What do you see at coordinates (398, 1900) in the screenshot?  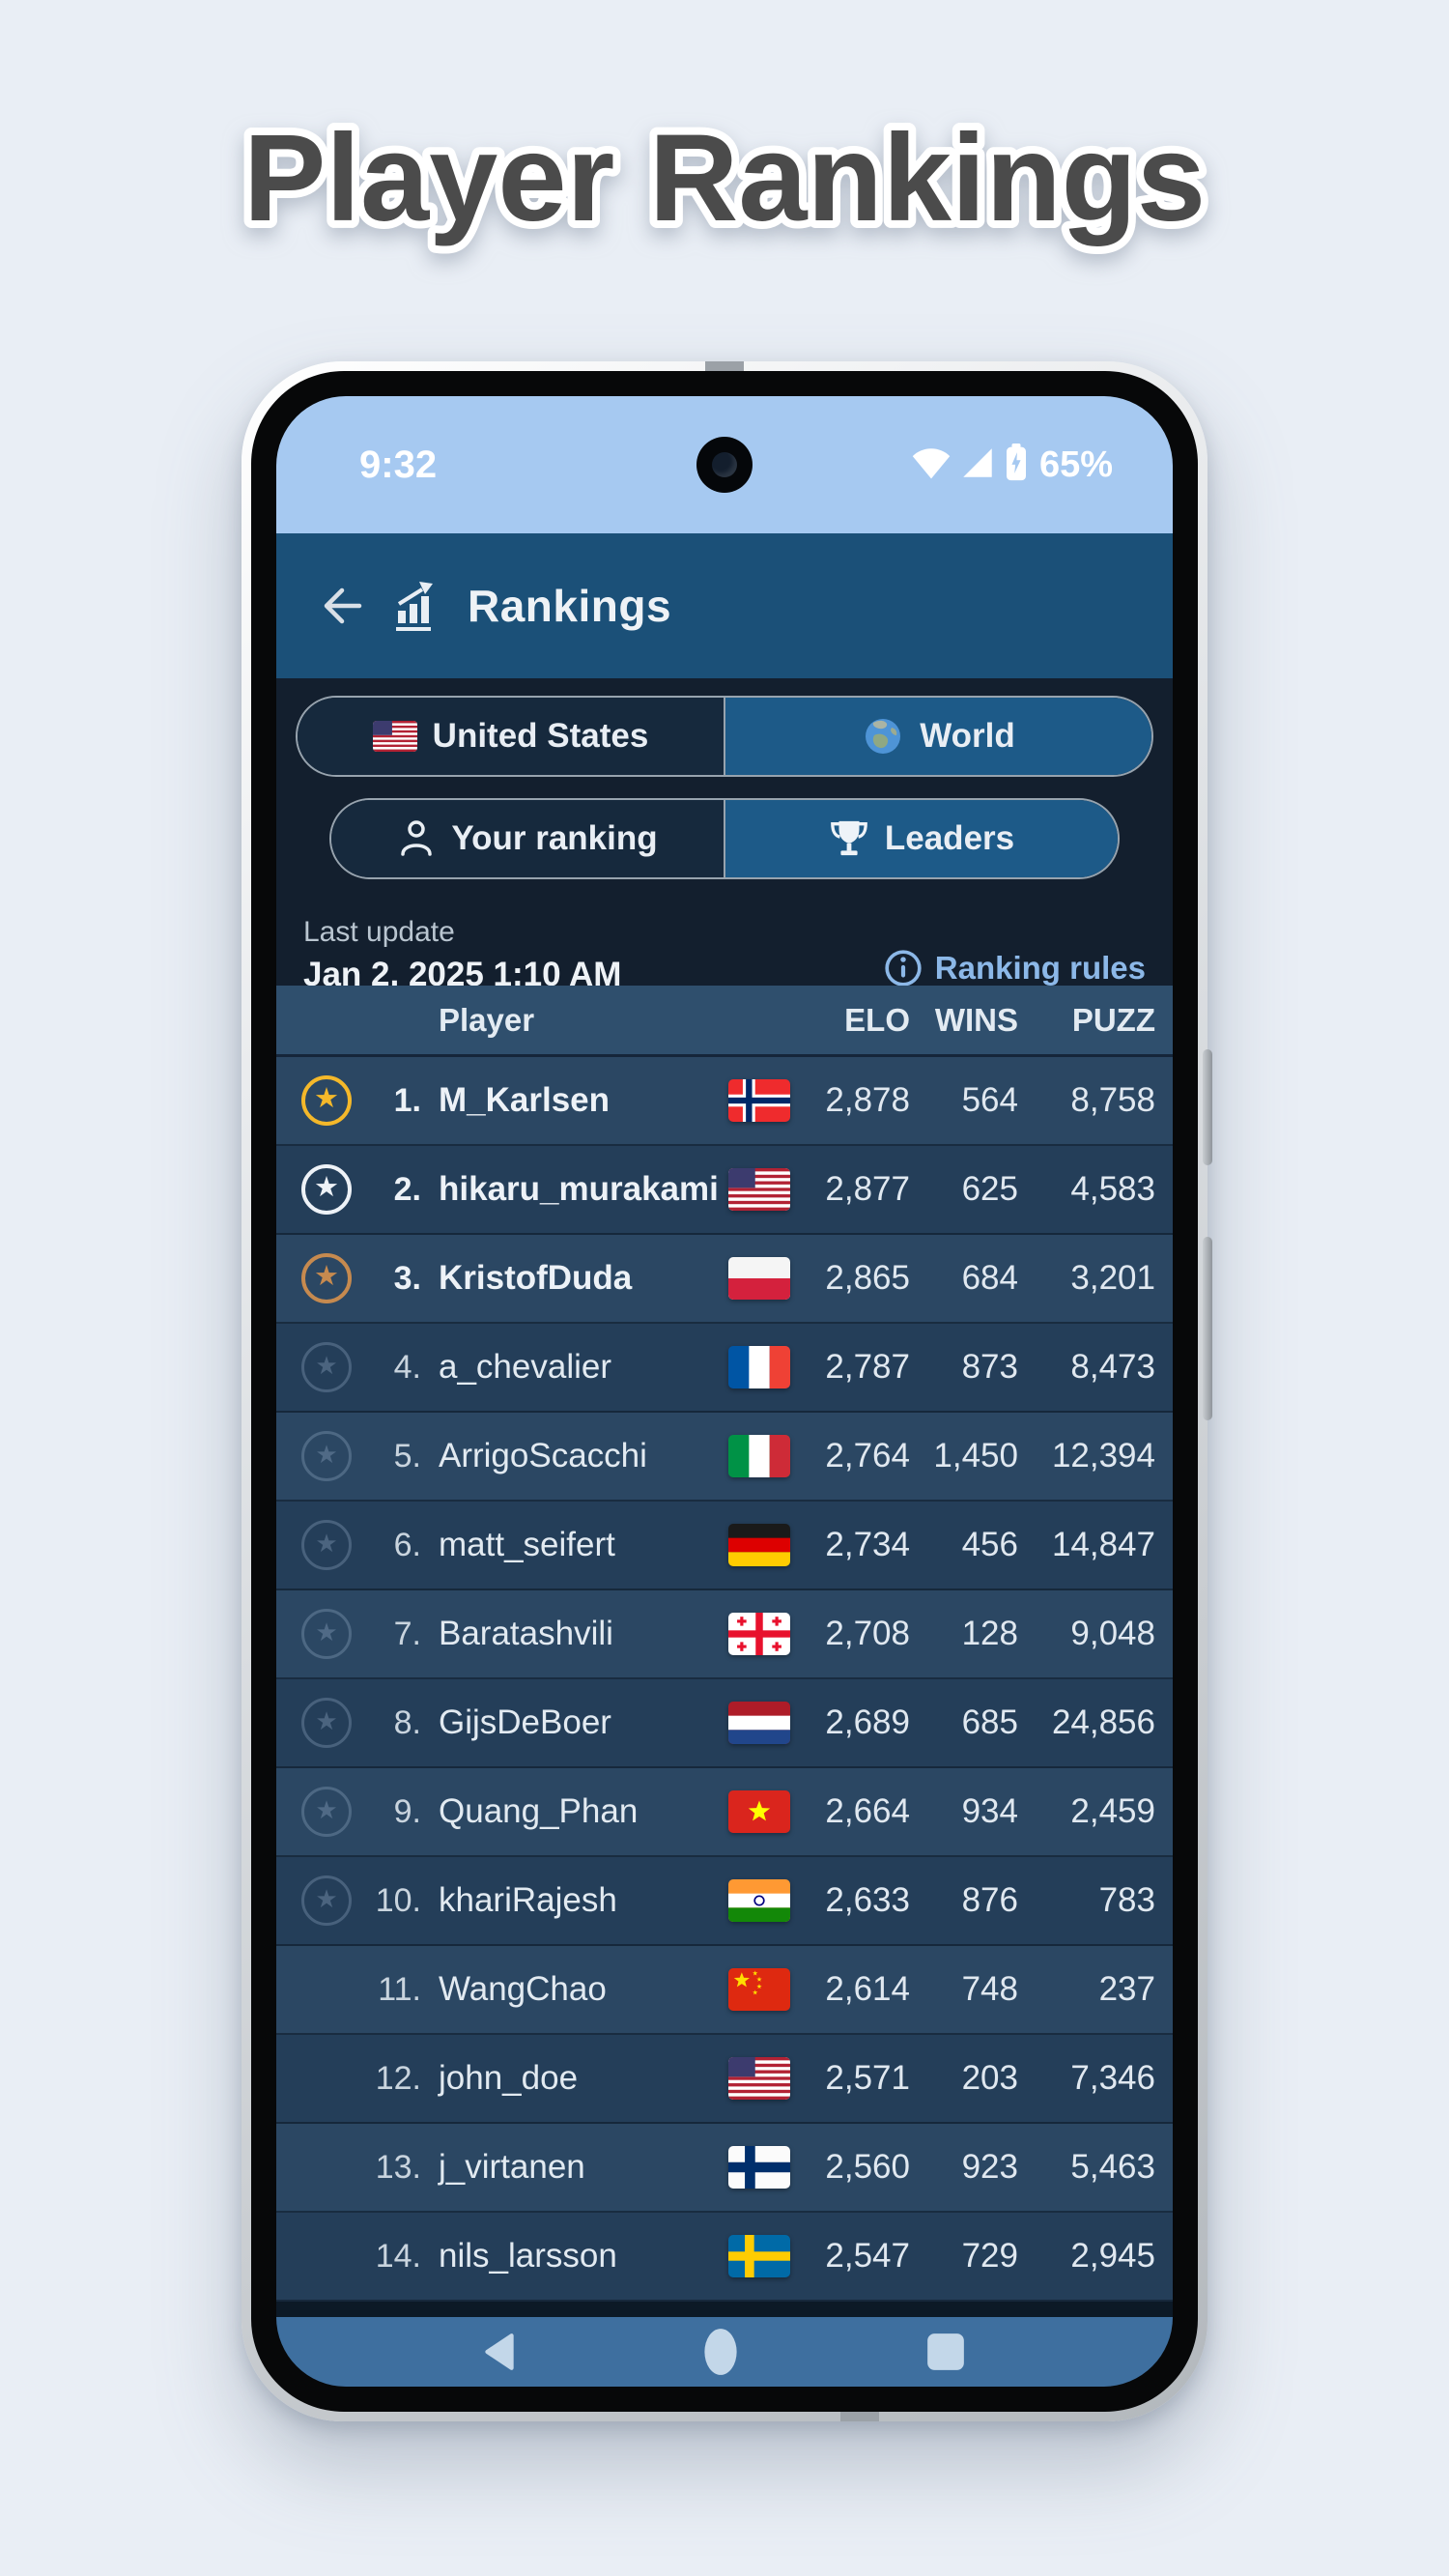 I see `player-rank: 10.` at bounding box center [398, 1900].